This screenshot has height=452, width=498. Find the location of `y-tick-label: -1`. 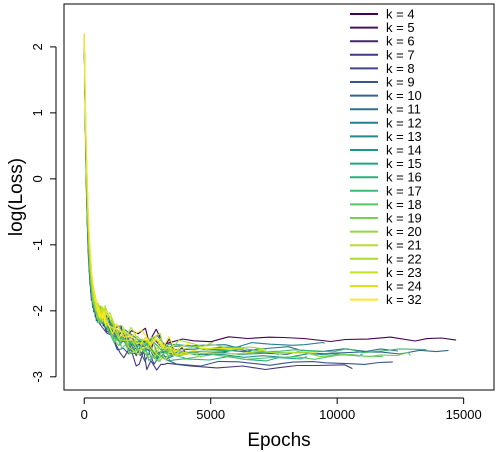

y-tick-label: -1 is located at coordinates (37, 245).